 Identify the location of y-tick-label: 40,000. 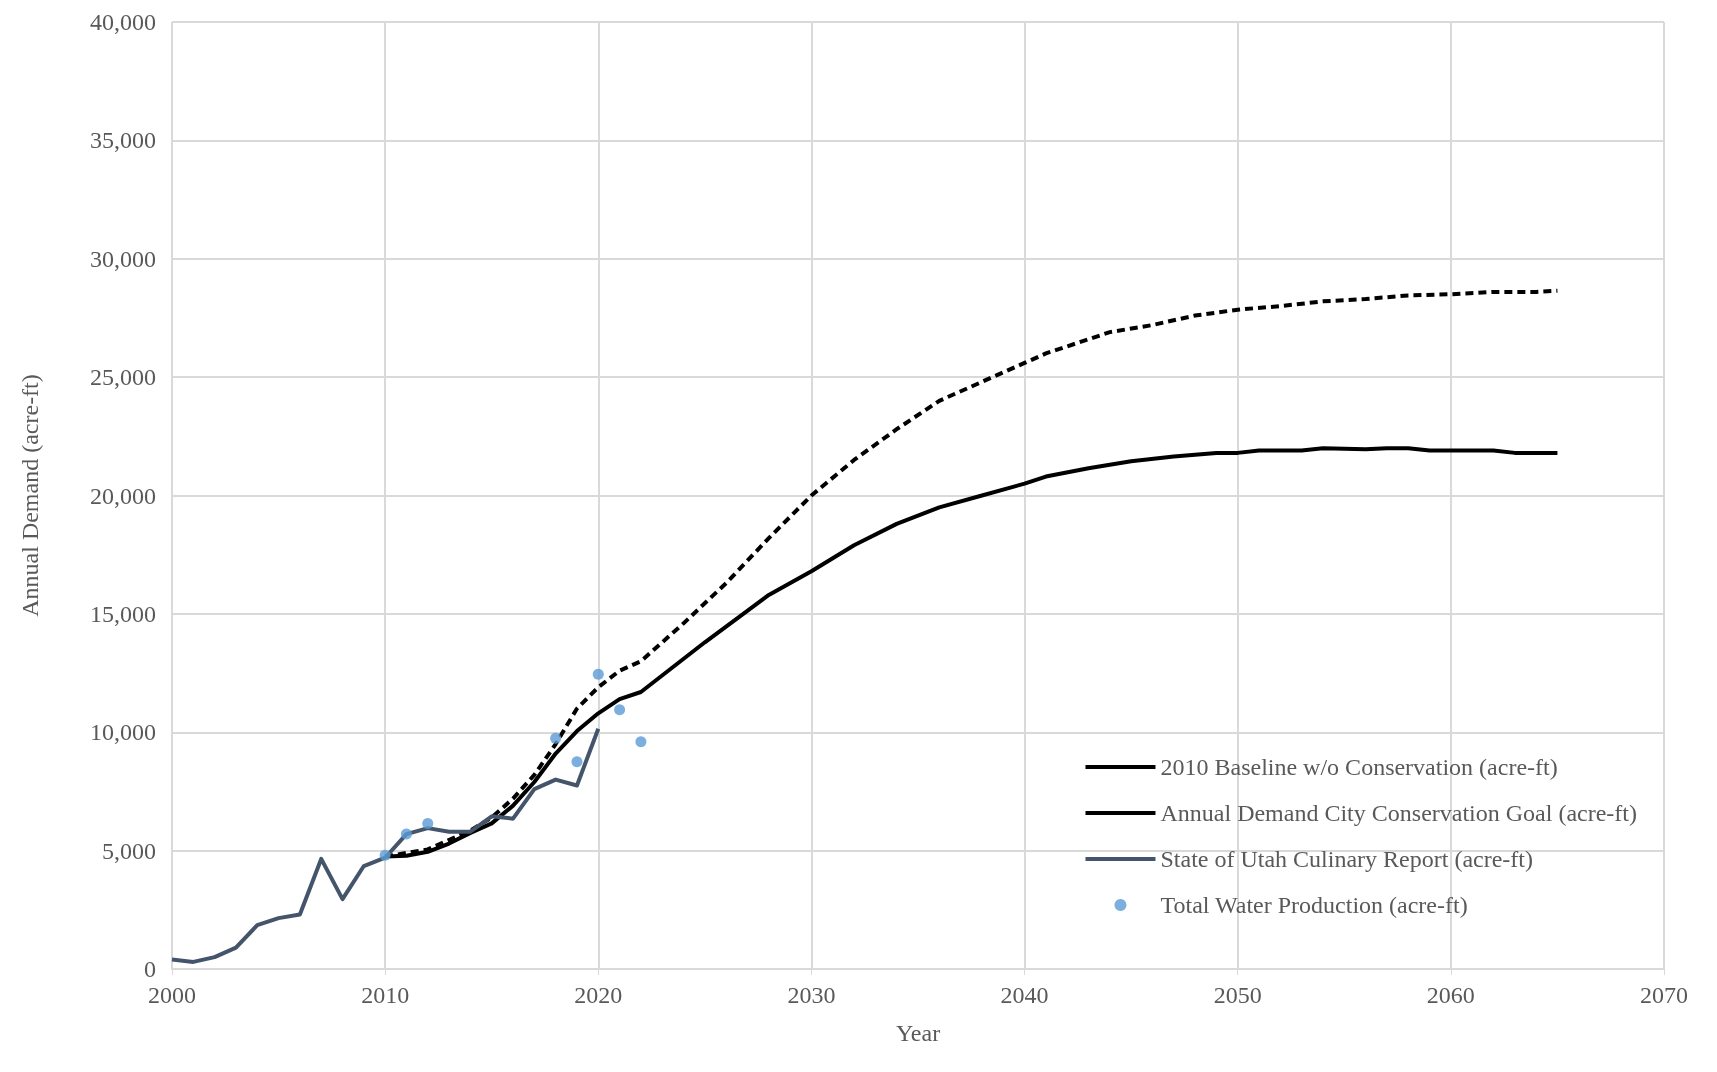
(123, 22).